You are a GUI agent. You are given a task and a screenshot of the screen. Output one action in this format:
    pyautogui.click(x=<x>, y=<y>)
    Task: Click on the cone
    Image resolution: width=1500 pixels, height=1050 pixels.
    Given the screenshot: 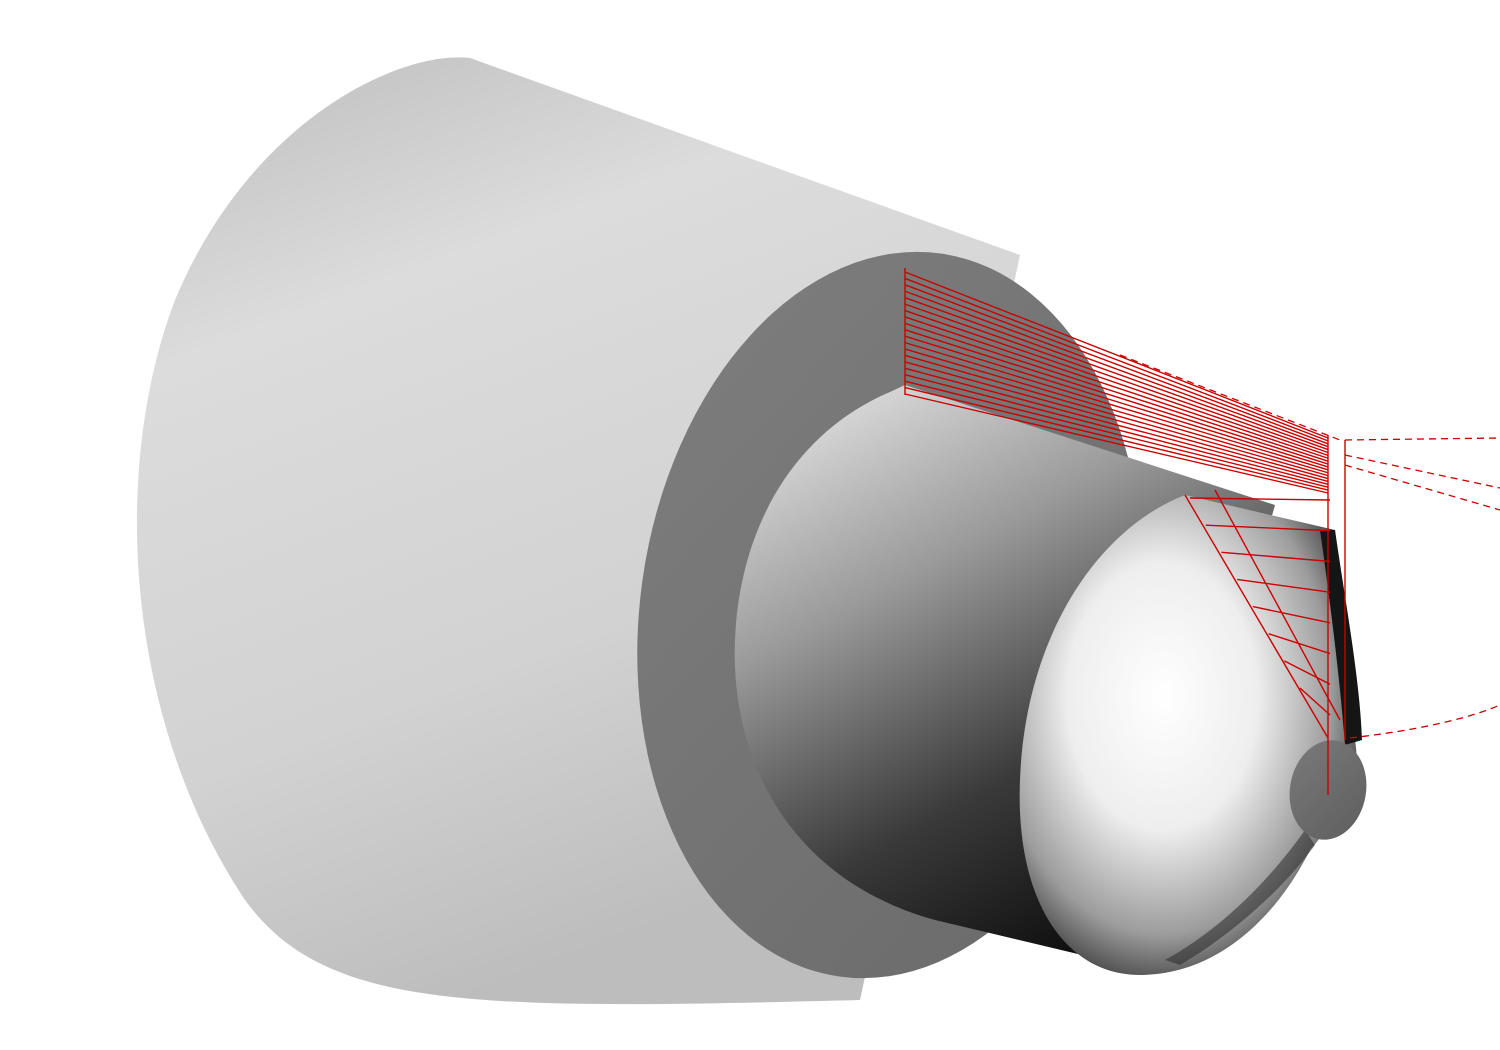 What is the action you would take?
    pyautogui.click(x=1190, y=735)
    